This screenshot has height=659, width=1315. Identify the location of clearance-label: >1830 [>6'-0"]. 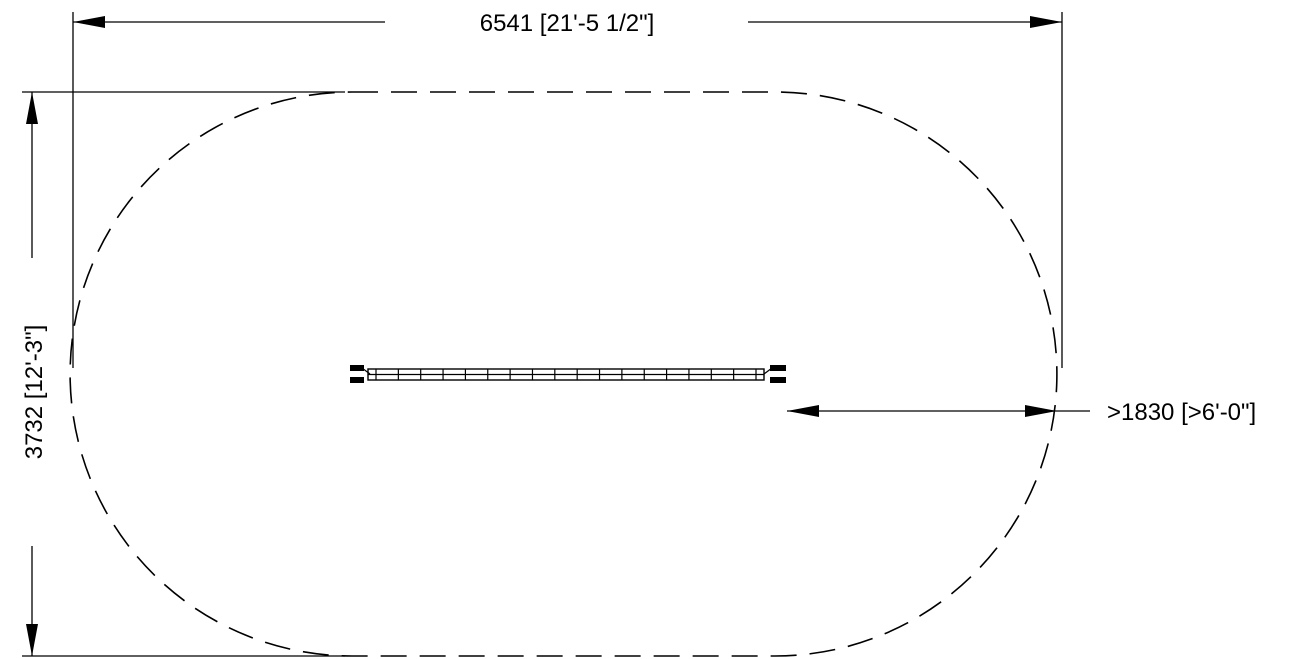
(1181, 412).